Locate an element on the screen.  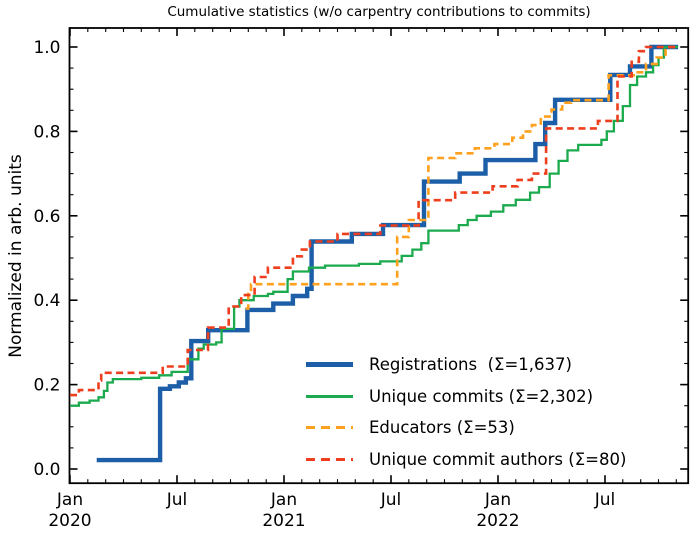
legend-line-sample-registrations is located at coordinates (329, 365).